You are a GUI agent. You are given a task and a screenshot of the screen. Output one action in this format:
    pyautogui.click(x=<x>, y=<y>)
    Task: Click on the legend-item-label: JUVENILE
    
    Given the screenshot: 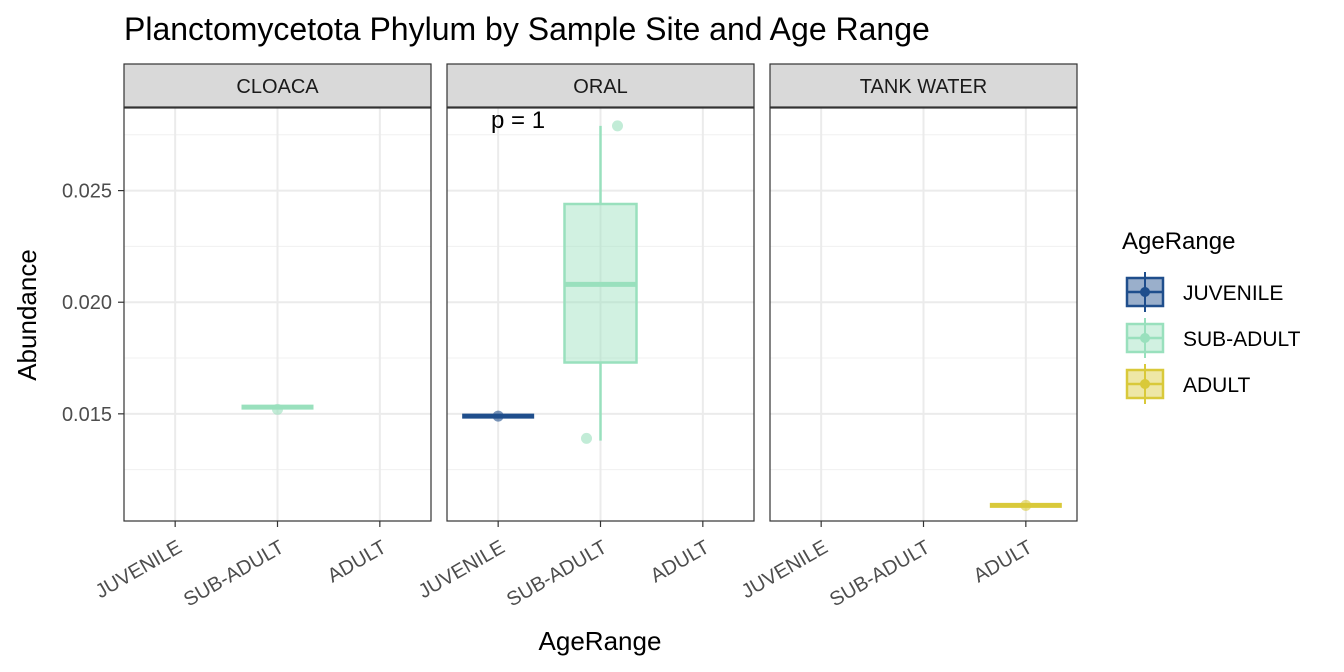 What is the action you would take?
    pyautogui.click(x=1233, y=293)
    